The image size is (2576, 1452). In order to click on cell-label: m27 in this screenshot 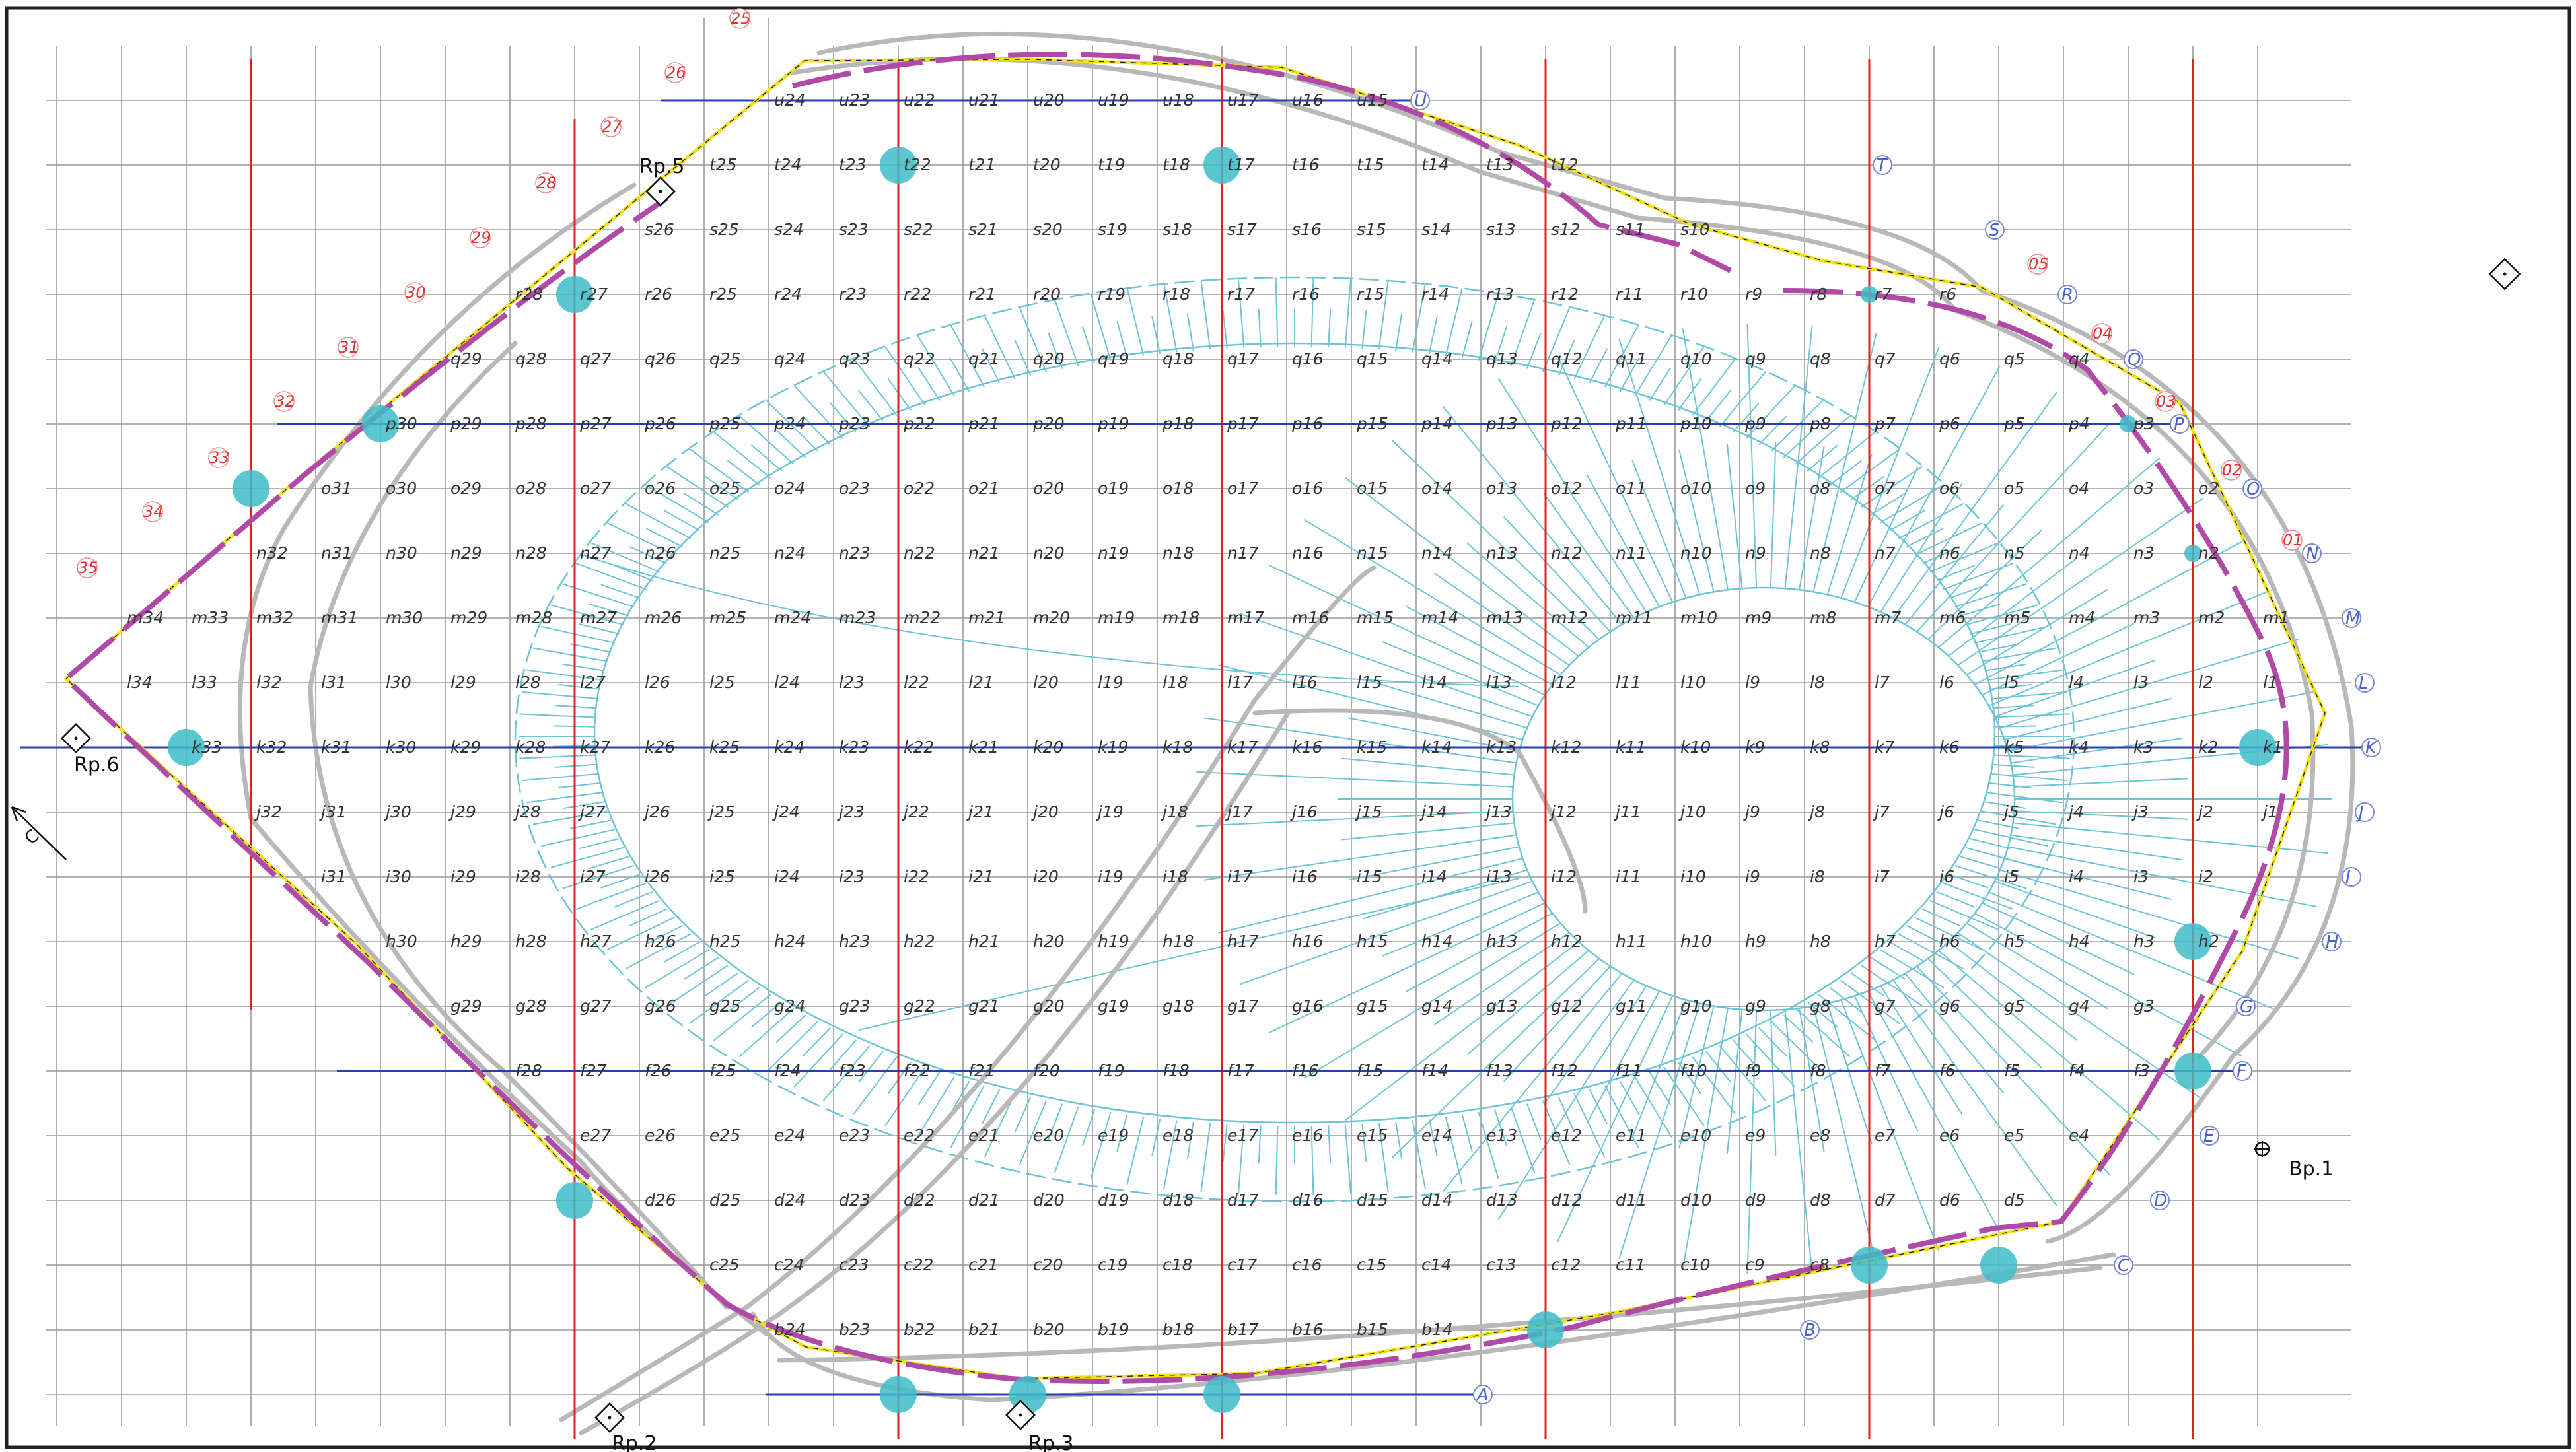, I will do `click(598, 617)`.